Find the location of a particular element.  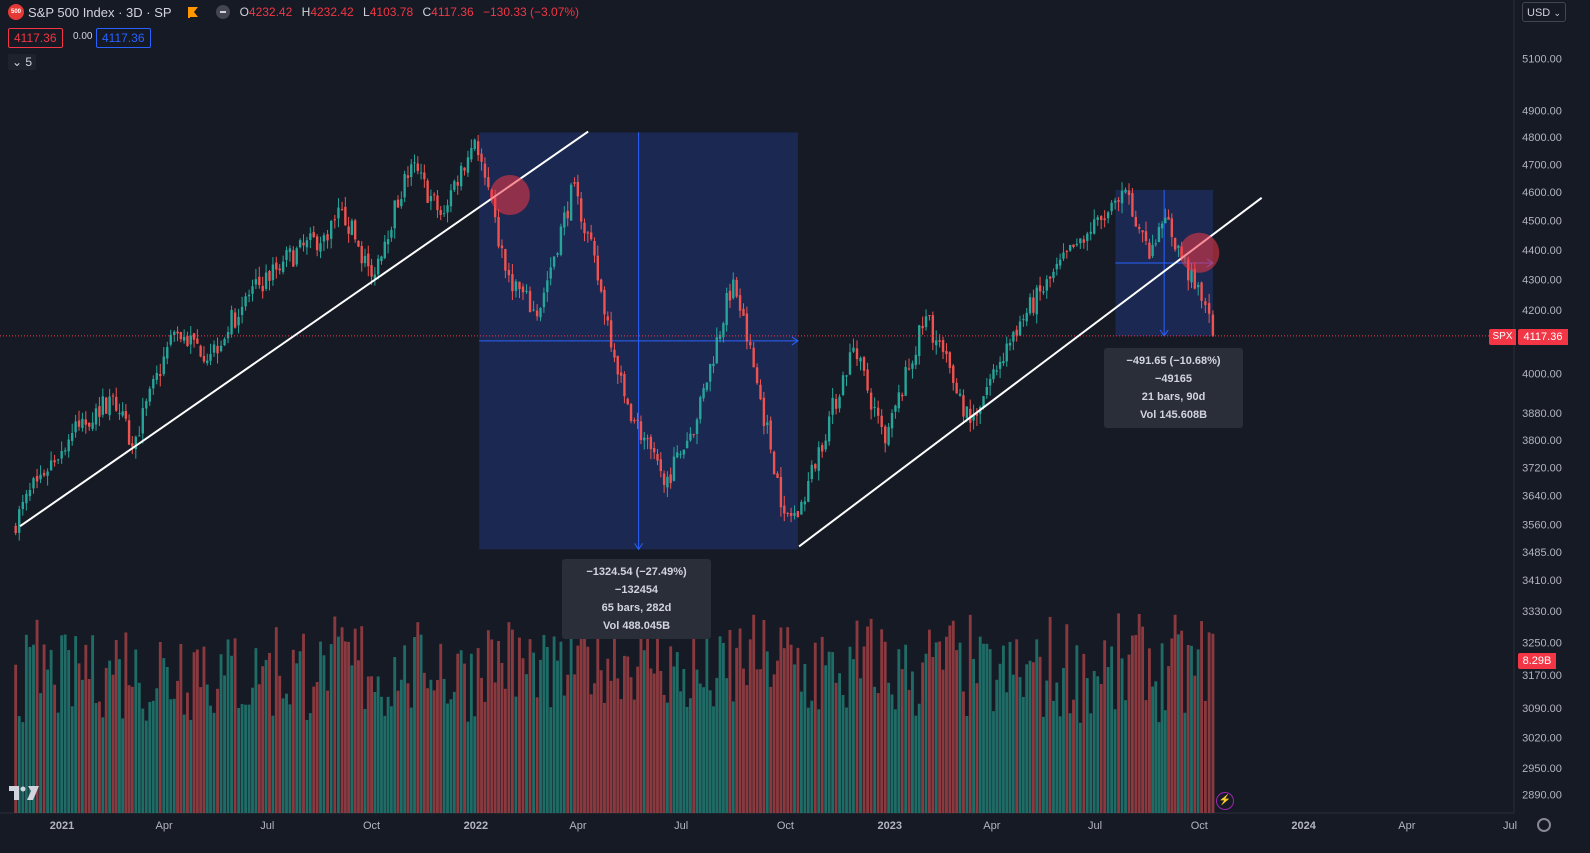

currency-select: USD ⌄ is located at coordinates (1544, 12).